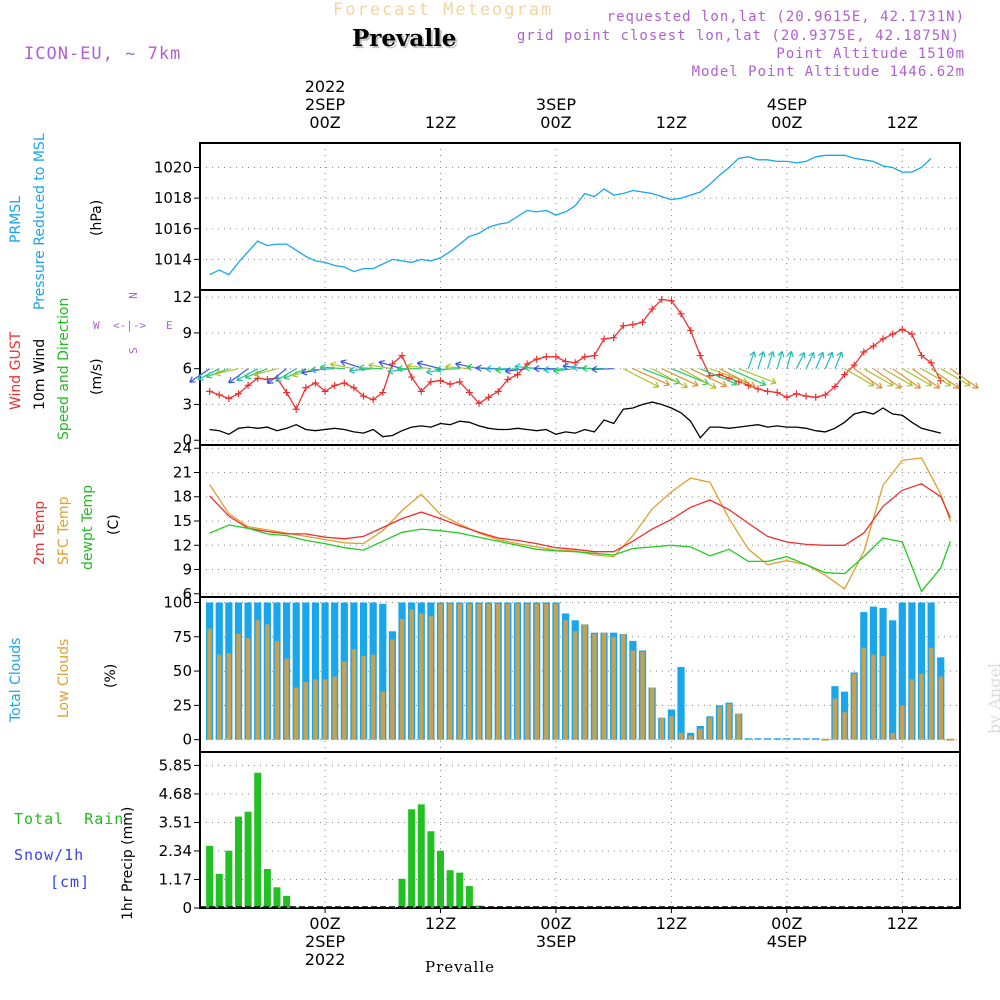  Describe the element at coordinates (828, 72) in the screenshot. I see `model-altitude: Model Point Altitude 1446.62m` at that location.